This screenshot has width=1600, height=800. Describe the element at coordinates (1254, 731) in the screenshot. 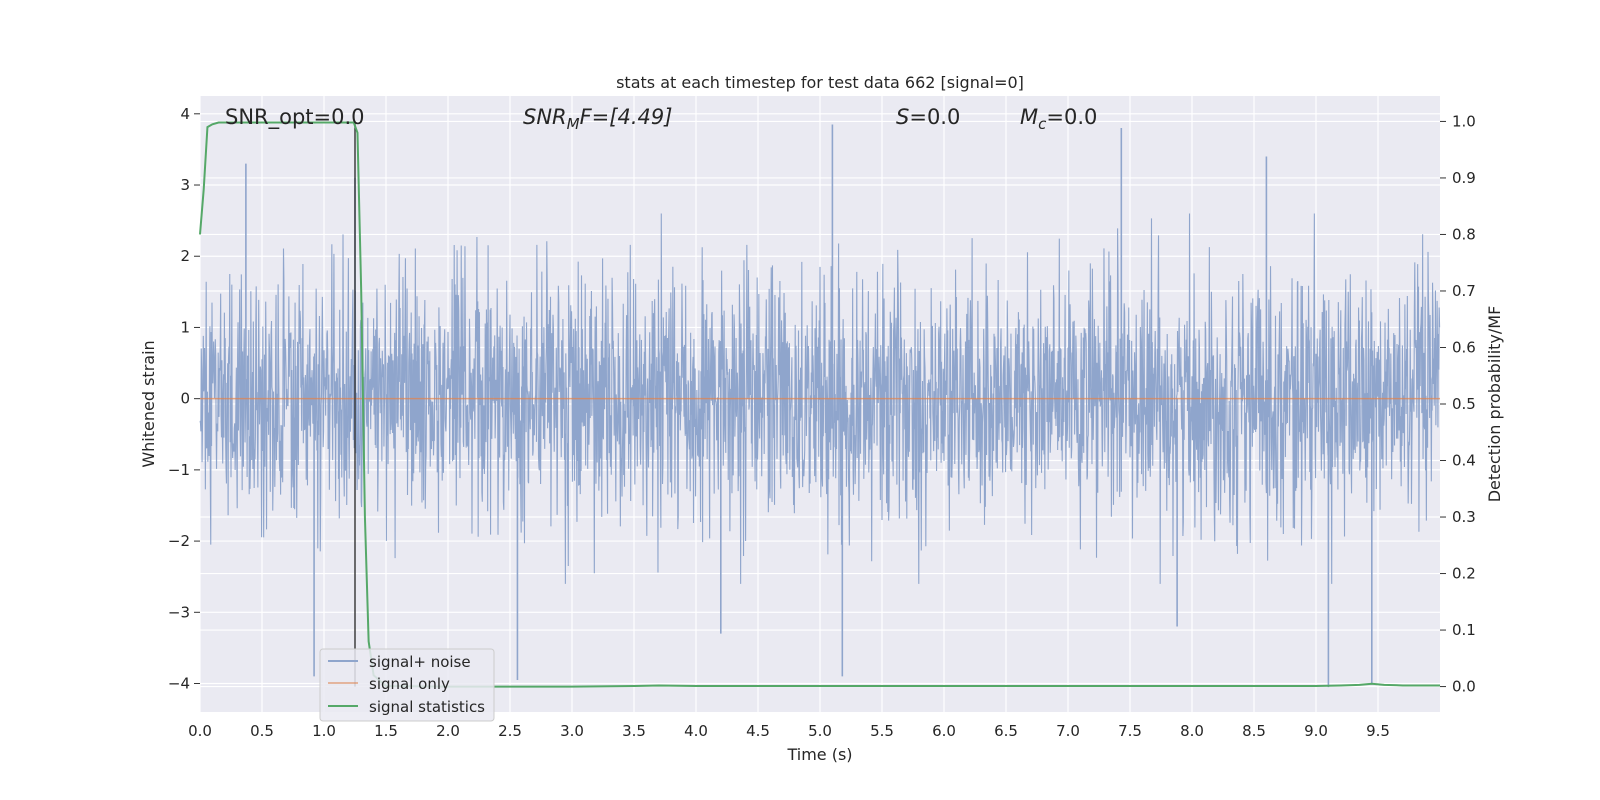

I see `x-tick-label: 8.5` at that location.